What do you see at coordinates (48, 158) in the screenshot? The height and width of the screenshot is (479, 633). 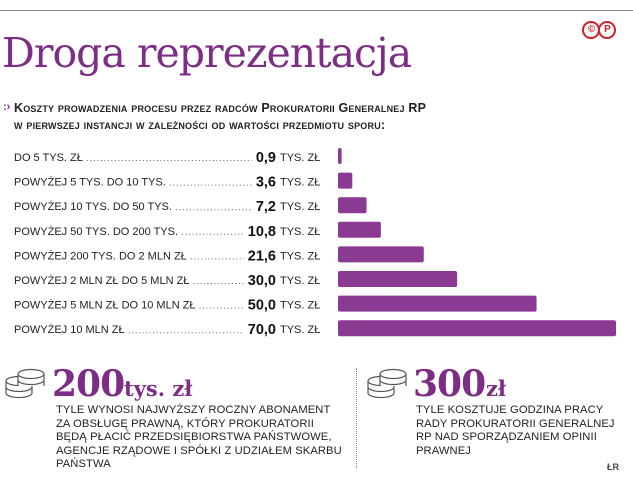 I see `category-label: DO 5 TYS. ZŁ` at bounding box center [48, 158].